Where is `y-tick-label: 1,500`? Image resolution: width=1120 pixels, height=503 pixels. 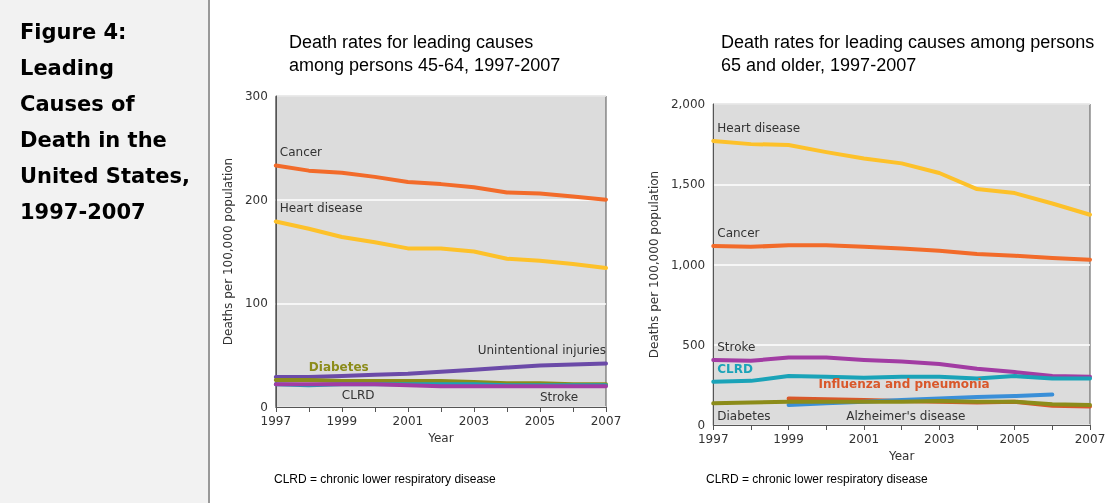 y-tick-label: 1,500 is located at coordinates (688, 184).